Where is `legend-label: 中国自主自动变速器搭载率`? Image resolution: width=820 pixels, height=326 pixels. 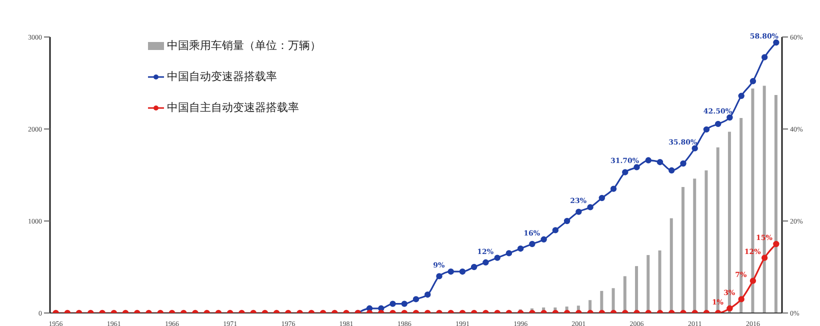
legend-label: 中国自主自动变速器搭载率 is located at coordinates (233, 107).